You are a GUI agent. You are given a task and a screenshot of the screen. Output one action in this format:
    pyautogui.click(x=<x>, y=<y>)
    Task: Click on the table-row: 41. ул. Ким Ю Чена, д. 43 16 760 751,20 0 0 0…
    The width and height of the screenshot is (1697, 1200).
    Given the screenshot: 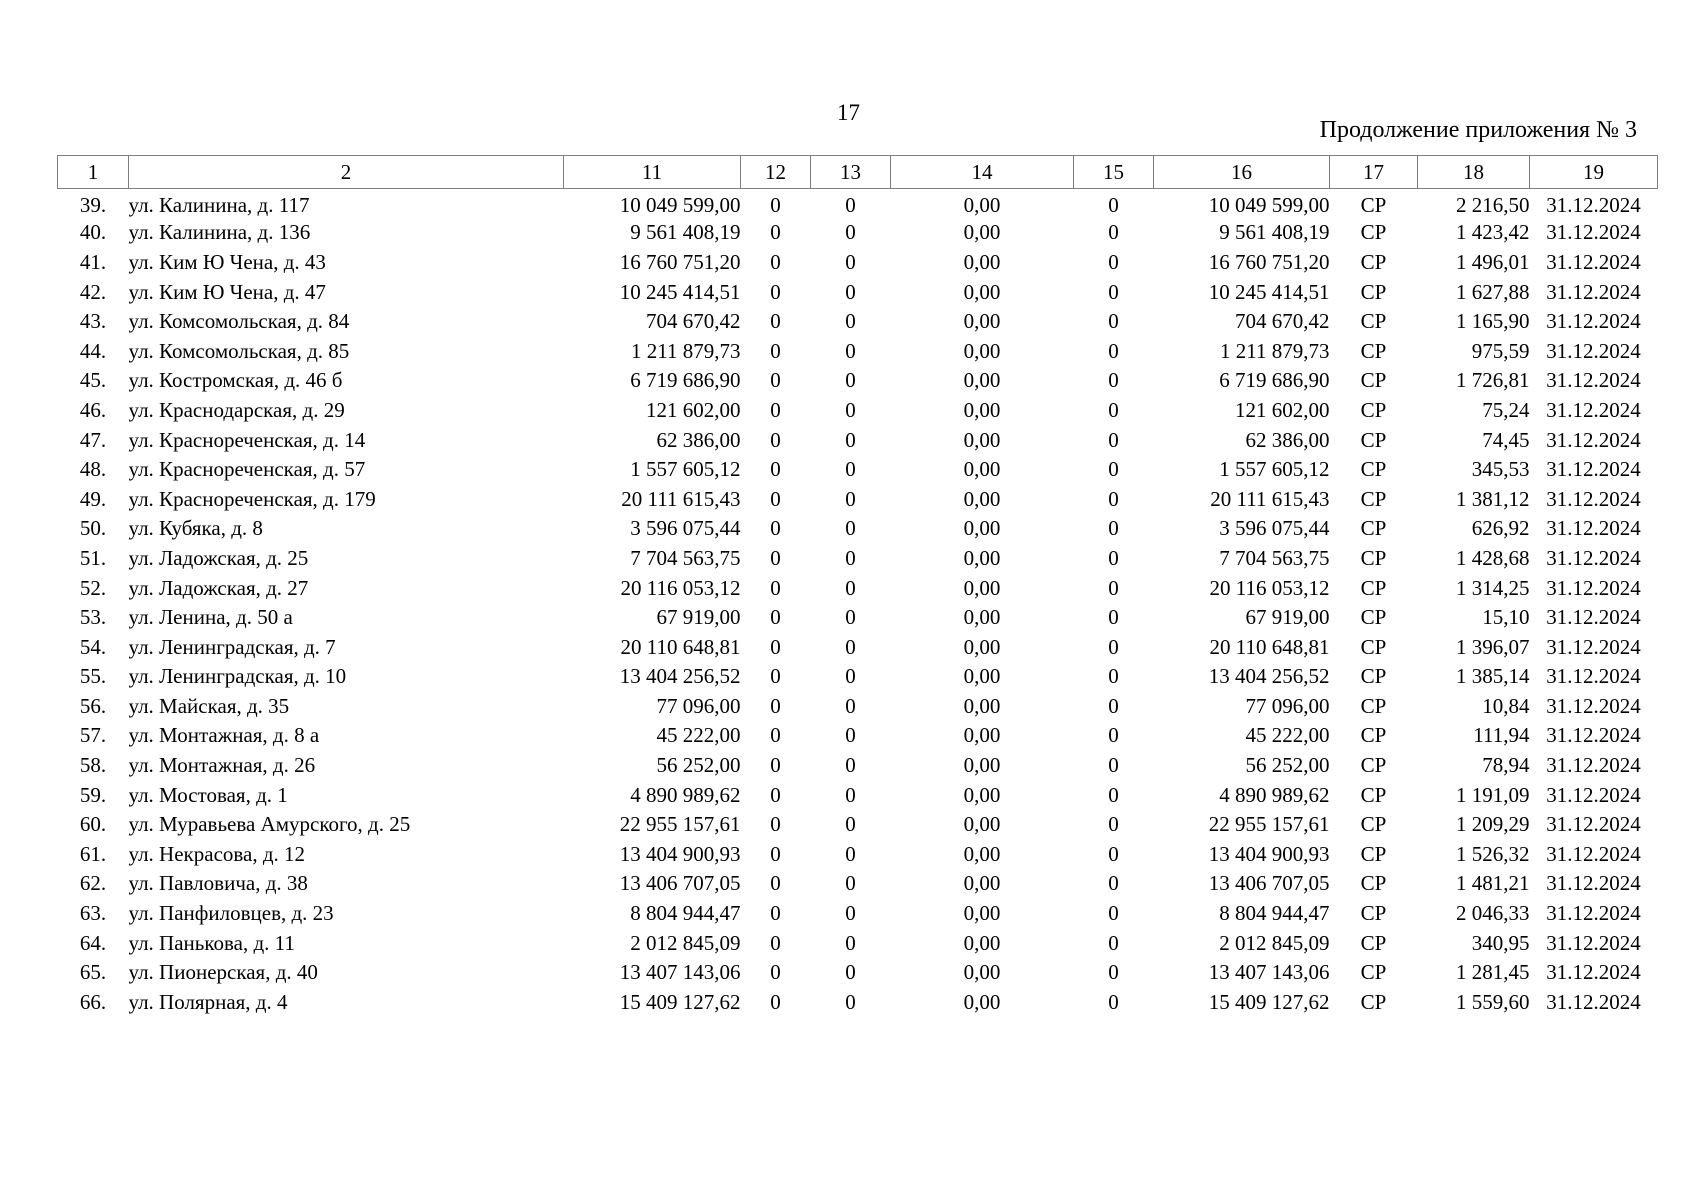 What is the action you would take?
    pyautogui.click(x=858, y=263)
    